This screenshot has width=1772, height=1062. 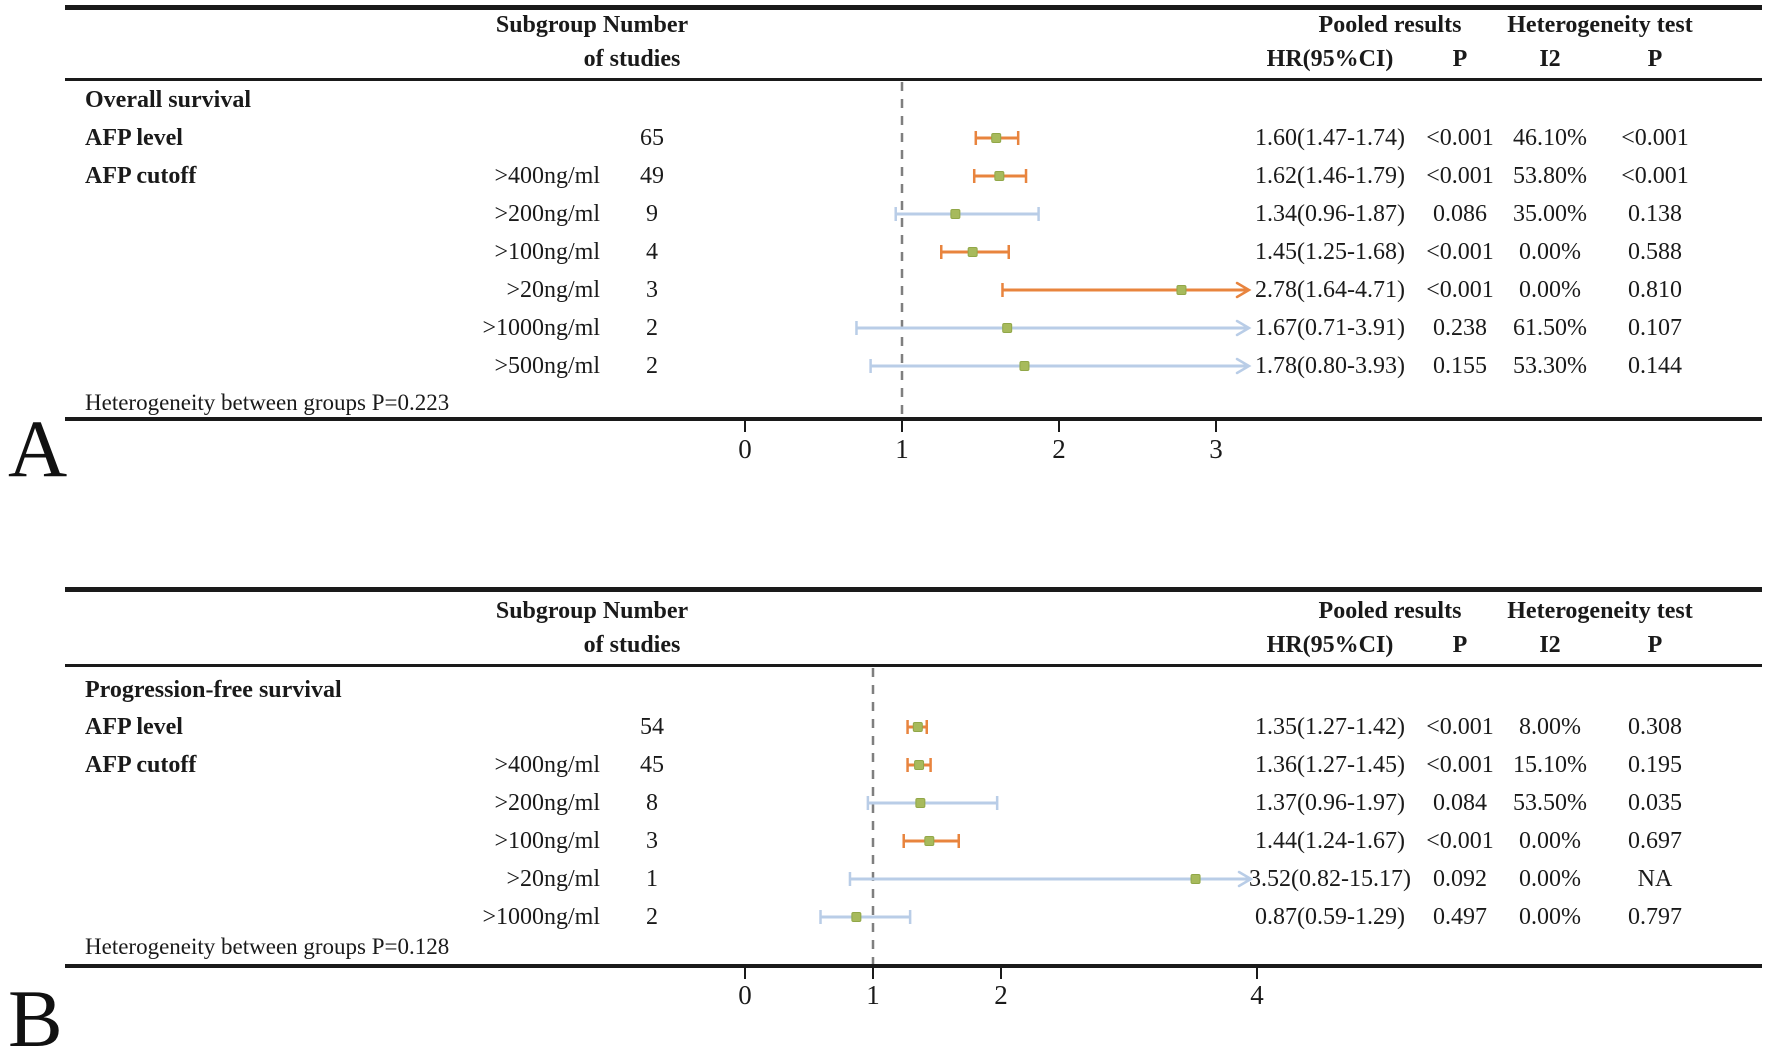 What do you see at coordinates (1550, 727) in the screenshot?
I see `i2-value: 8.00%` at bounding box center [1550, 727].